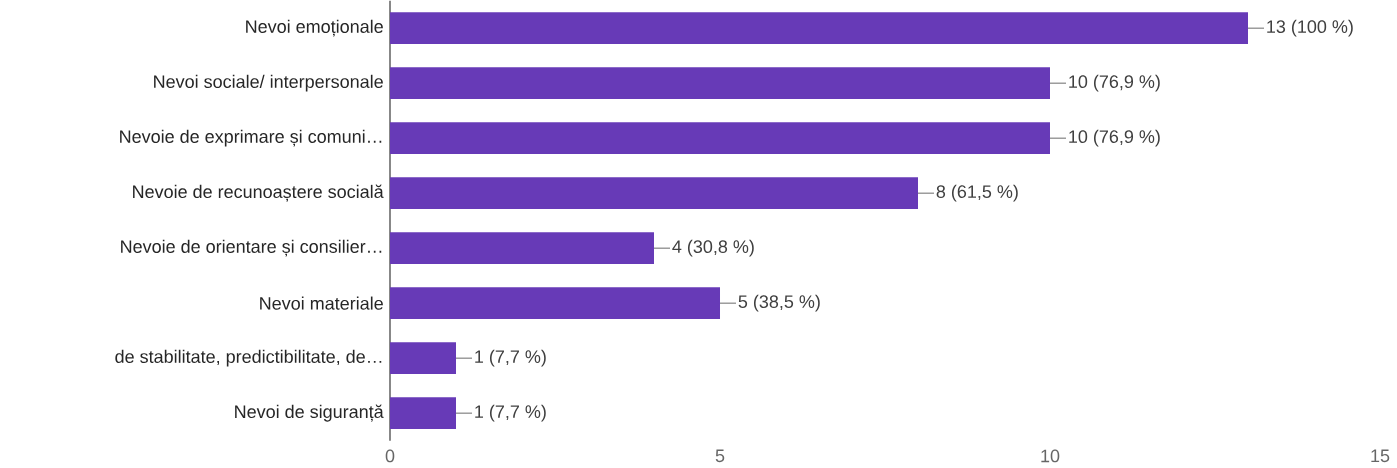  What do you see at coordinates (720, 455) in the screenshot?
I see `x-tick-label: 5` at bounding box center [720, 455].